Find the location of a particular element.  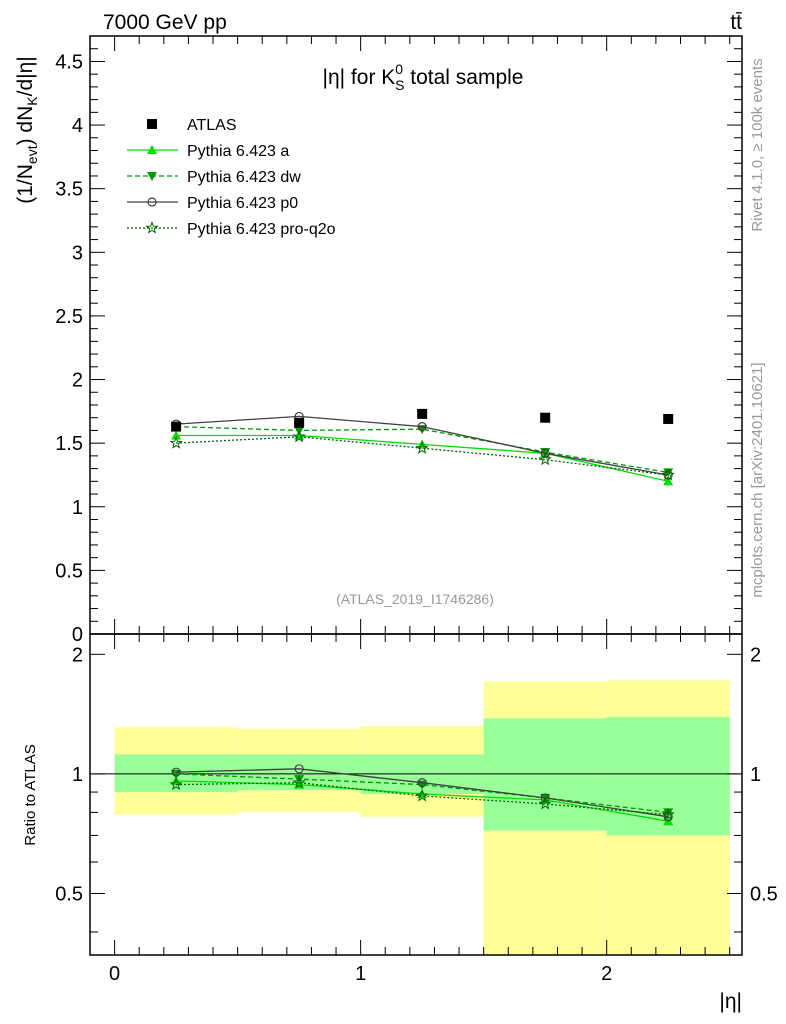

main-ytick-label: 3 is located at coordinates (77, 253).